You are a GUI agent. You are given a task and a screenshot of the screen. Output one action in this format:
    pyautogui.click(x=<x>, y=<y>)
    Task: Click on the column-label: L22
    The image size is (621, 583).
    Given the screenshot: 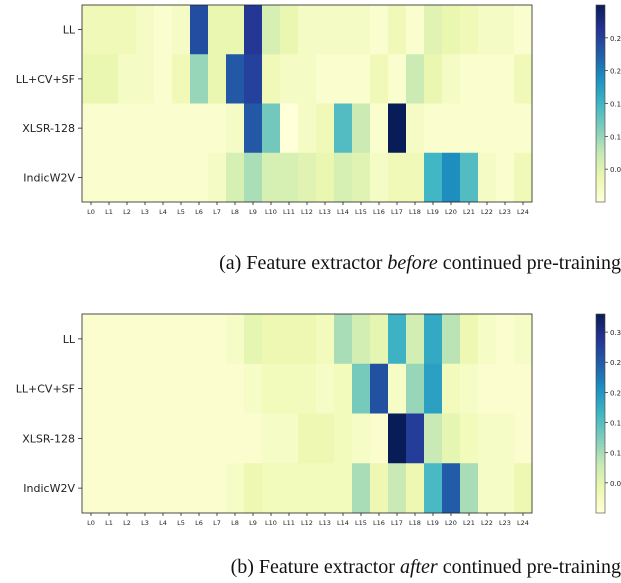 What is the action you would take?
    pyautogui.click(x=487, y=523)
    